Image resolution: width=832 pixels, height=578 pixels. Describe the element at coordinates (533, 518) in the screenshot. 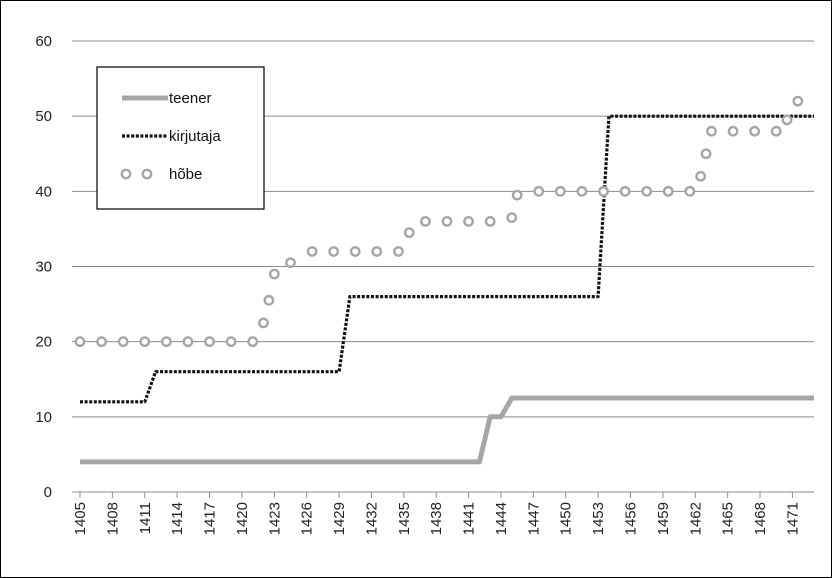

I see `x-tick-label: 1447` at that location.